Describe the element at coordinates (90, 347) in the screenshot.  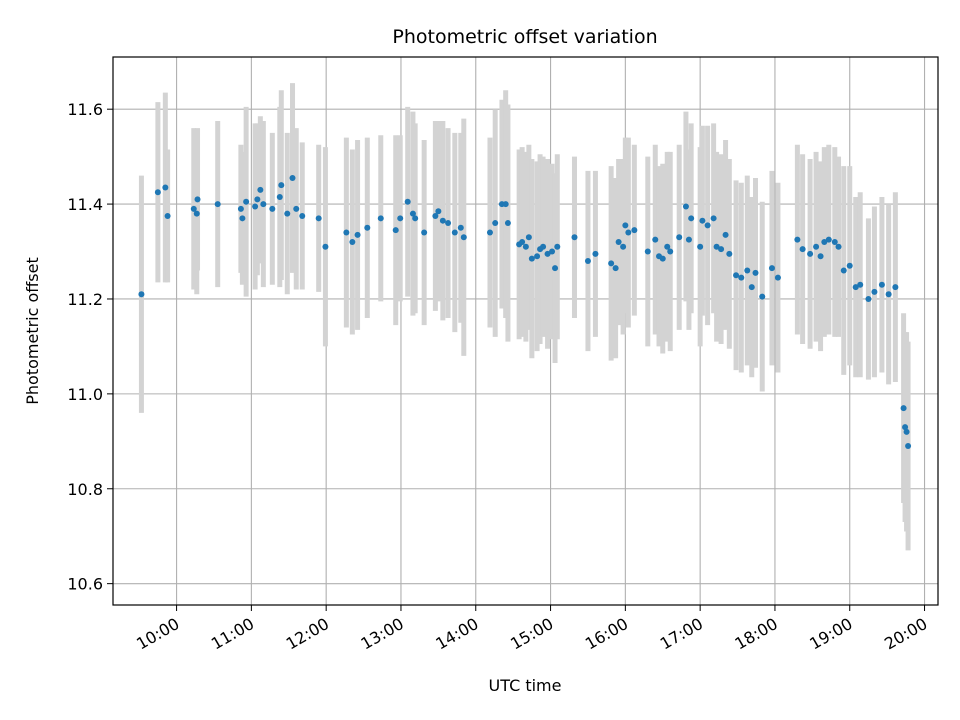
I see `y-axis-ticks: 10.6 10.8 11.0 11.2 11.4 11.6` at that location.